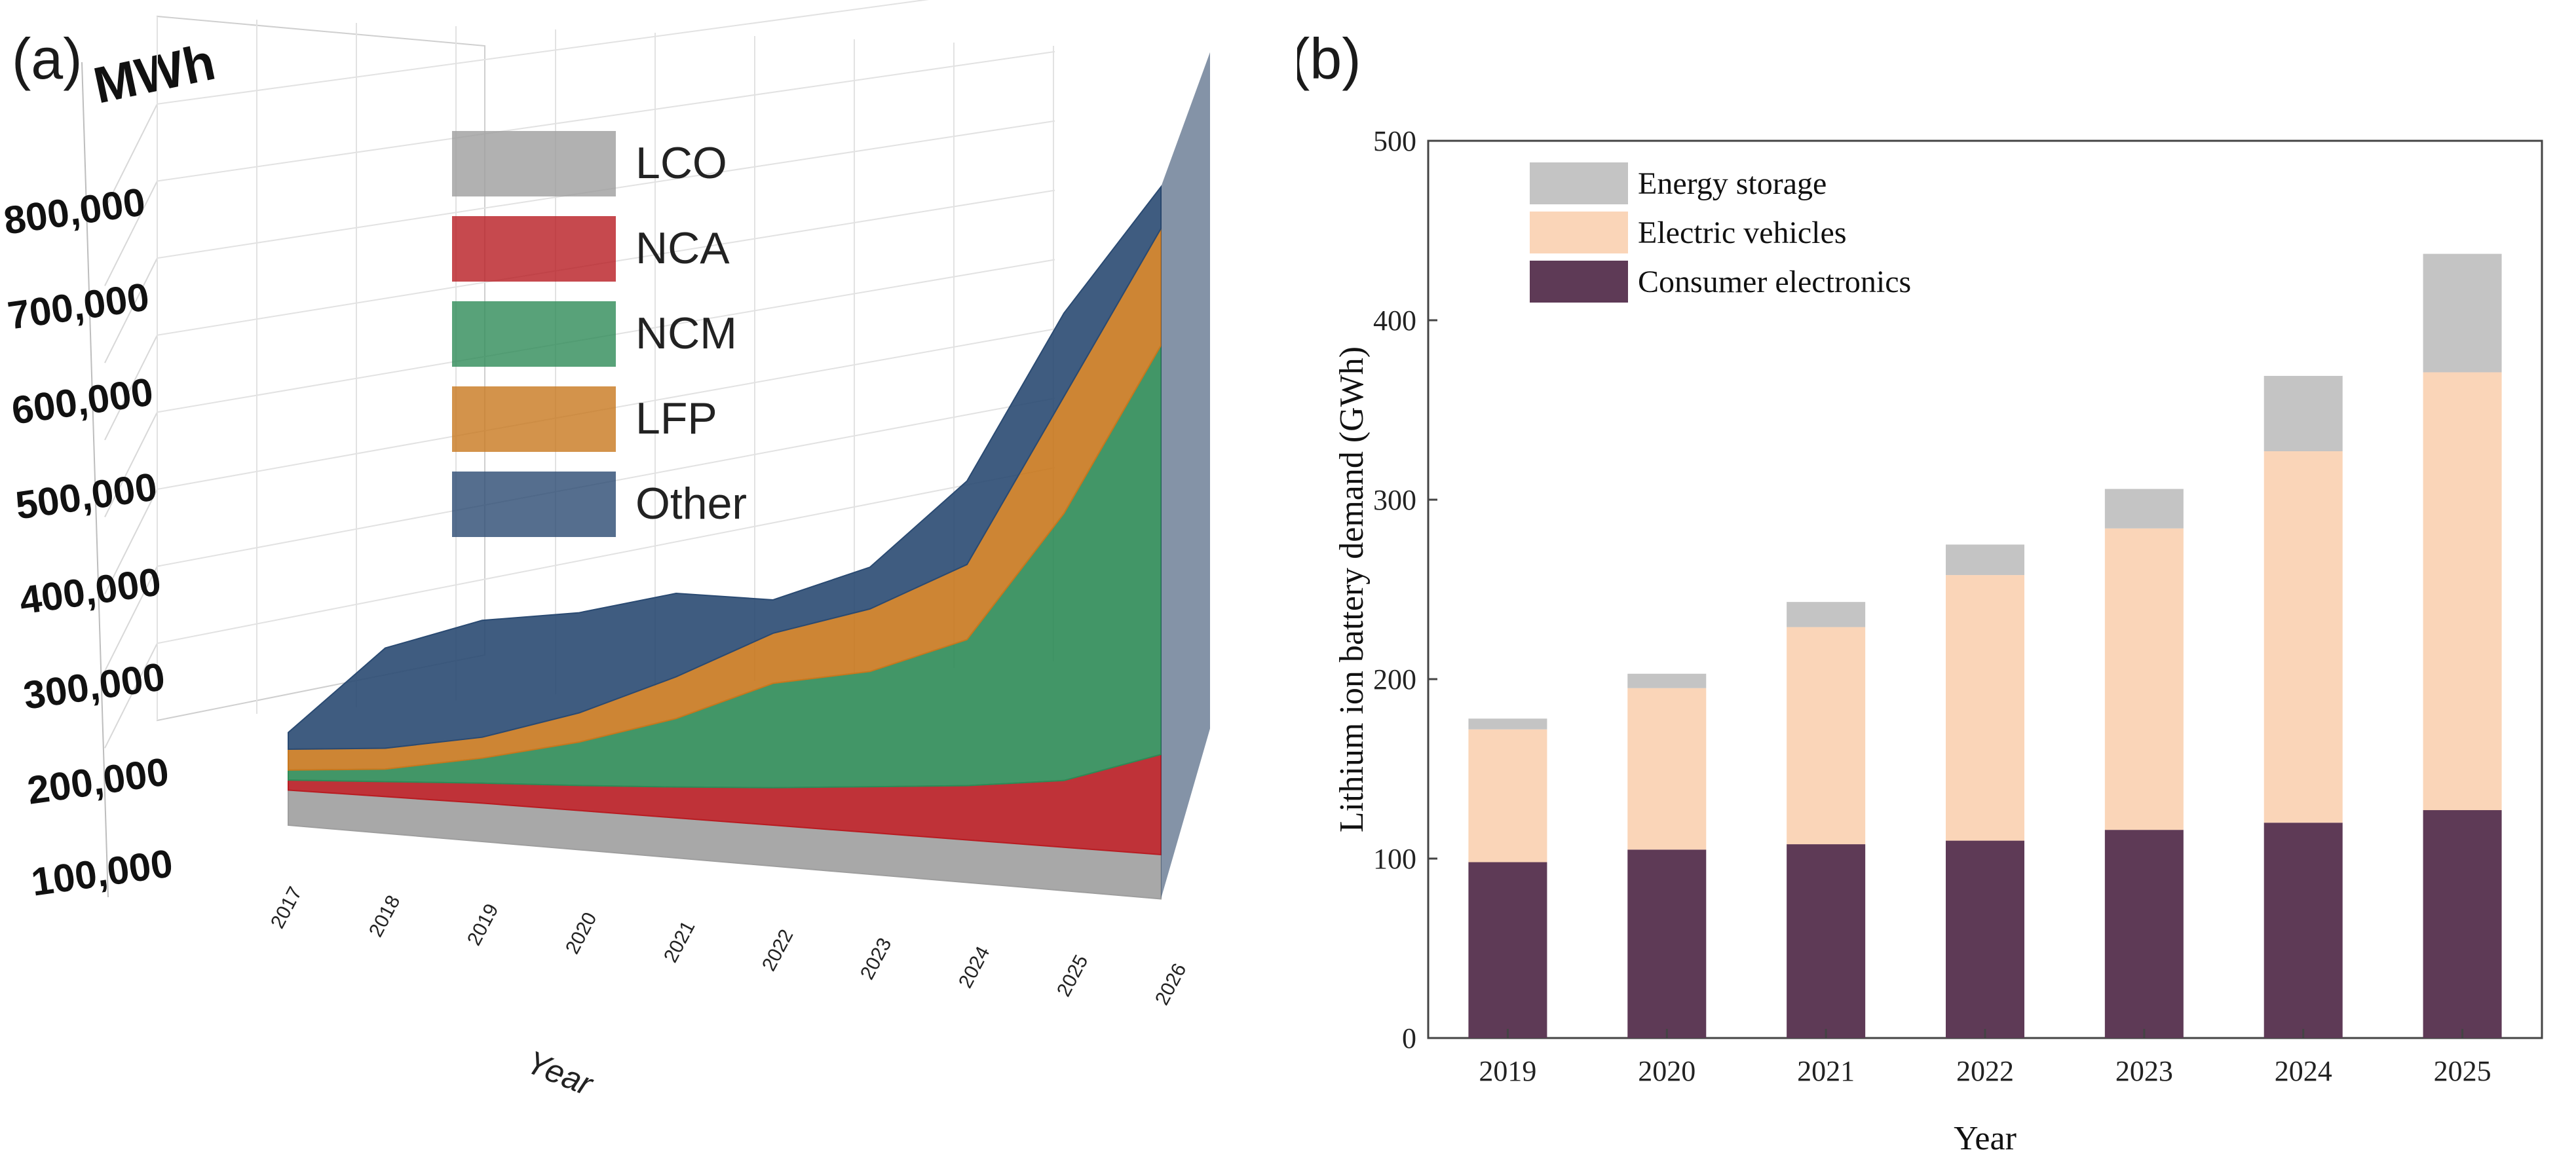 This screenshot has width=2576, height=1169. What do you see at coordinates (777, 950) in the screenshot?
I see `chart-a-x-tick-label: 2022` at bounding box center [777, 950].